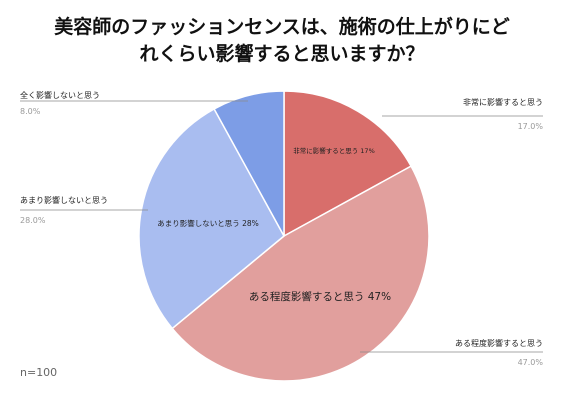 Image resolution: width=564 pixels, height=400 pixels. What do you see at coordinates (30, 111) in the screenshot?
I see `slice-percent-none: 8.0%` at bounding box center [30, 111].